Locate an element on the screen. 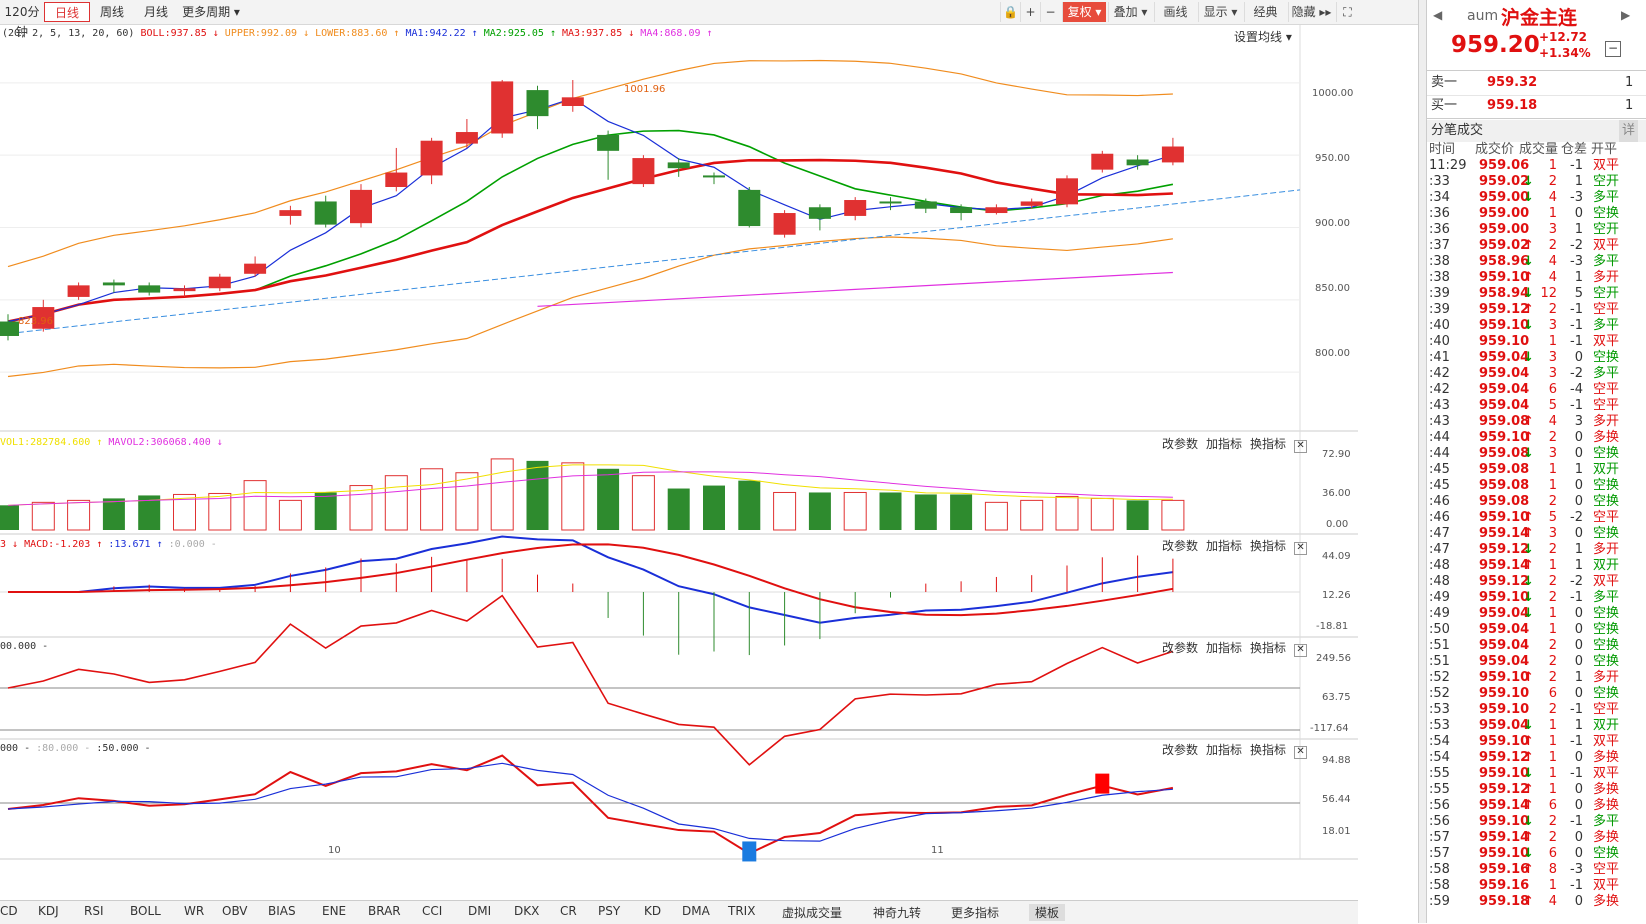  indicator-tab-6: BIAS is located at coordinates (282, 911).